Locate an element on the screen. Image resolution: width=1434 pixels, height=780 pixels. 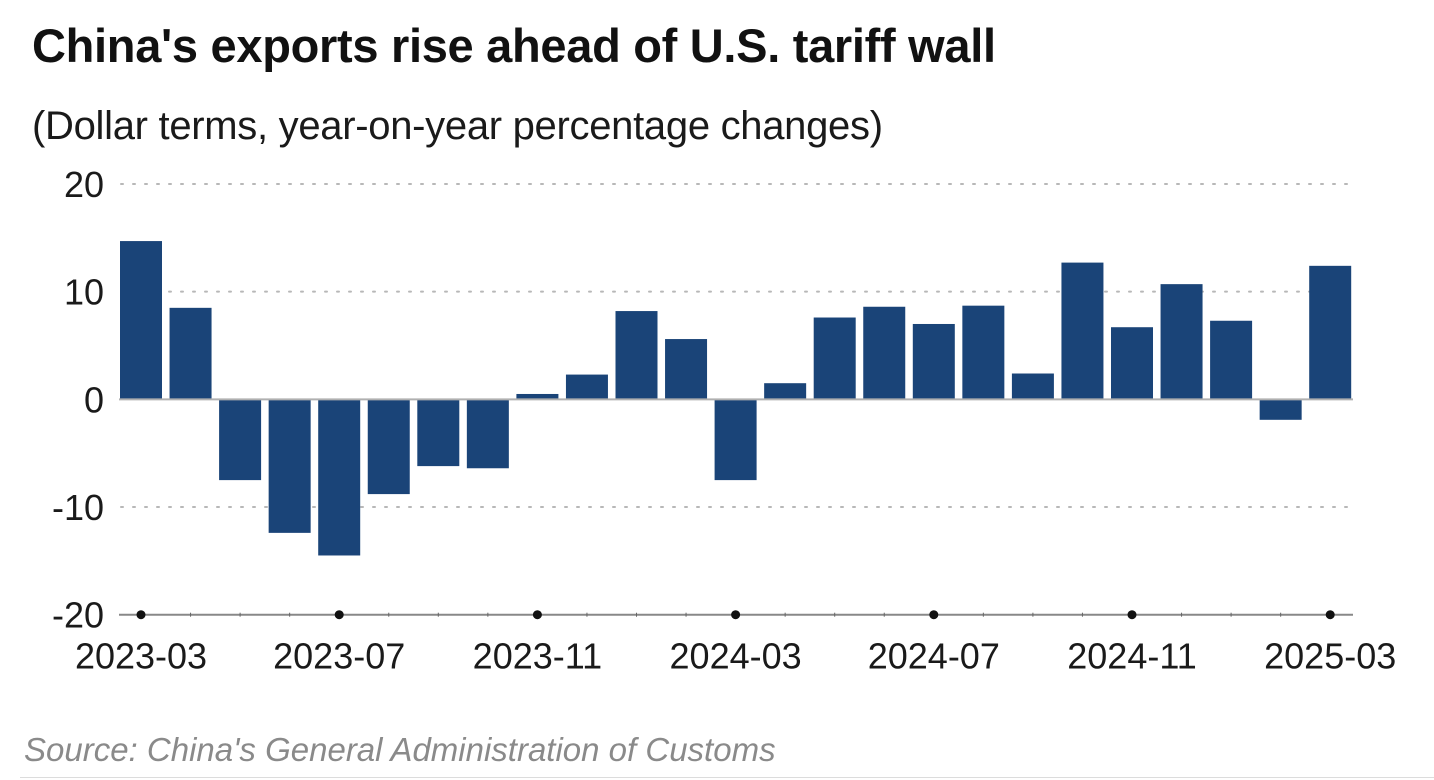
y-tick-label: -10 is located at coordinates (78, 507).